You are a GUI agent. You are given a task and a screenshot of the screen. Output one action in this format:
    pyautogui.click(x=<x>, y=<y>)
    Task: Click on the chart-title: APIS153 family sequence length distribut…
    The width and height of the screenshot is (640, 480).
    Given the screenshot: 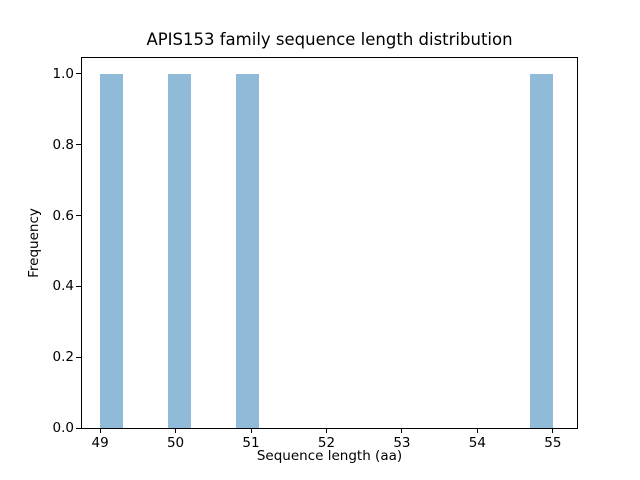 What is the action you would take?
    pyautogui.click(x=329, y=39)
    